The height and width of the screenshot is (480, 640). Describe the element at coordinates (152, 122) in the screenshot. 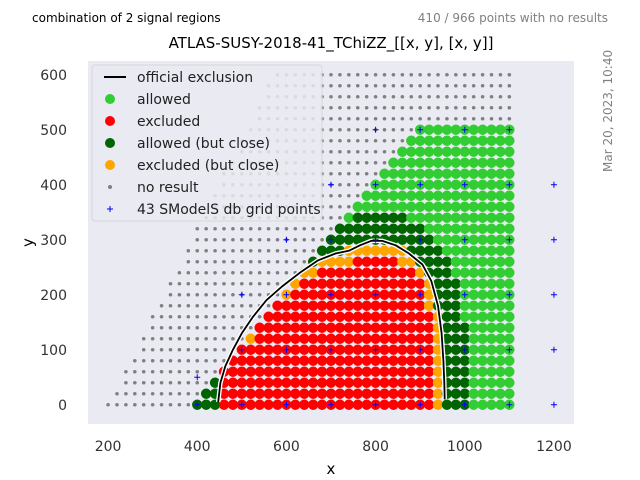

I see `legend-item: excluded` at that location.